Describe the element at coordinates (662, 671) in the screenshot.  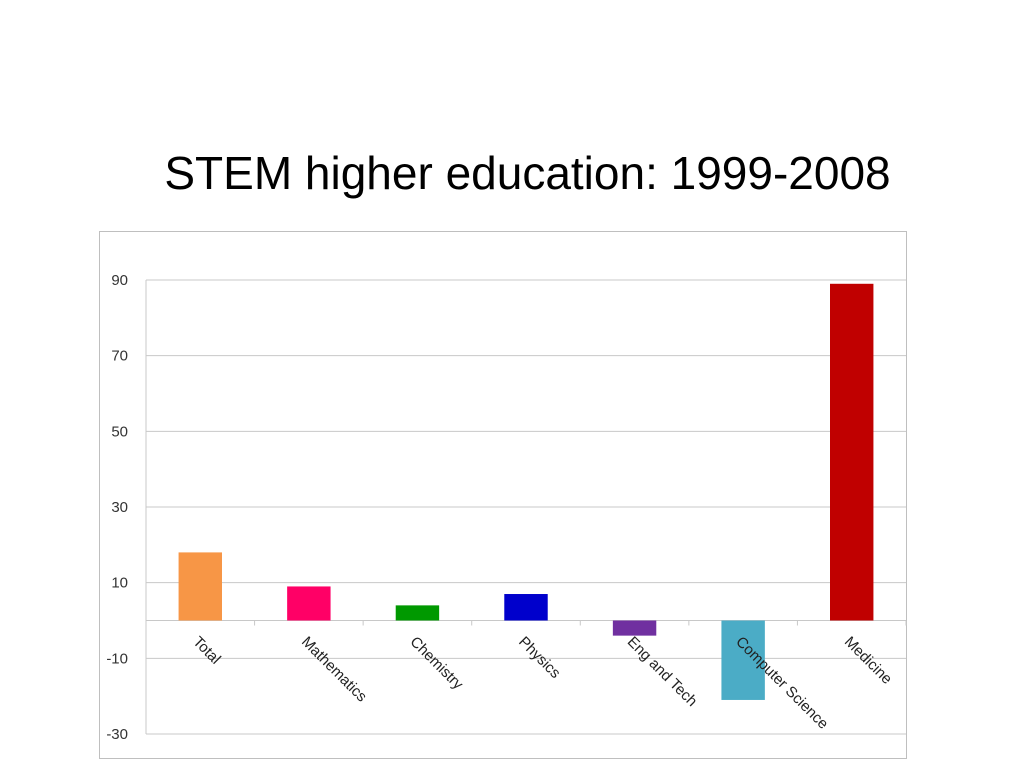
I see `x-tick-label: Eng and Tech` at that location.